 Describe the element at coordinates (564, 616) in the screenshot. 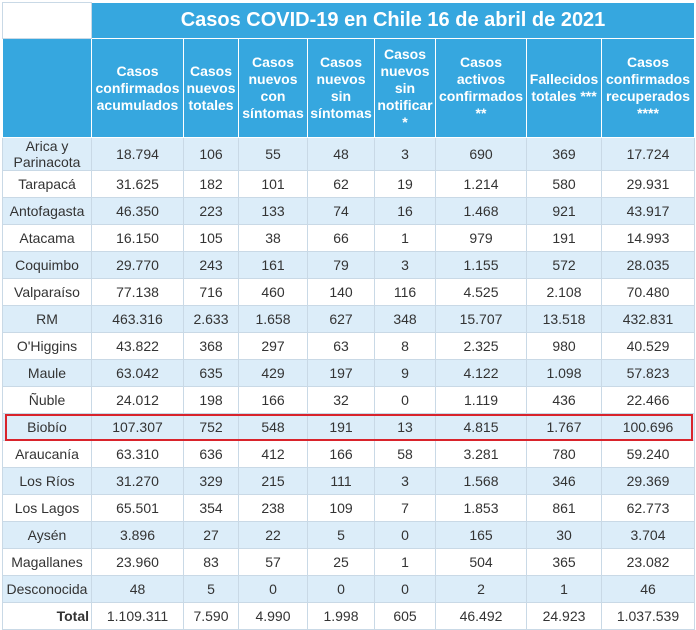

I see `total-cell: 24.923` at that location.